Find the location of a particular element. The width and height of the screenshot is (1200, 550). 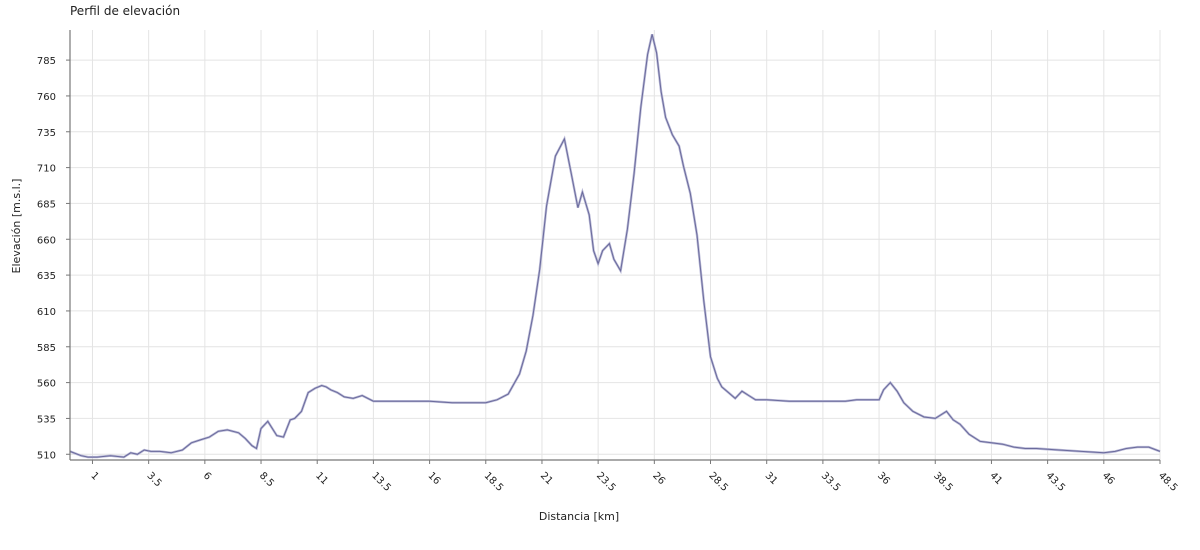

y-tick-label: 710 is located at coordinates (46, 169).